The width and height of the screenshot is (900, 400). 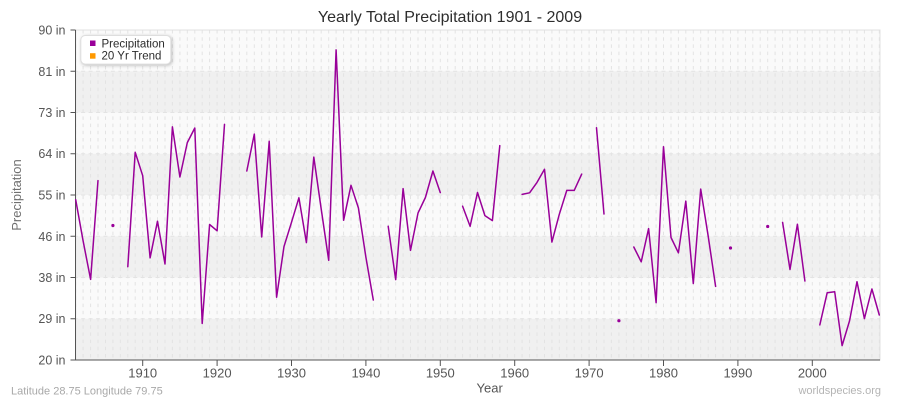 I want to click on svg-text: 1990, so click(x=737, y=373).